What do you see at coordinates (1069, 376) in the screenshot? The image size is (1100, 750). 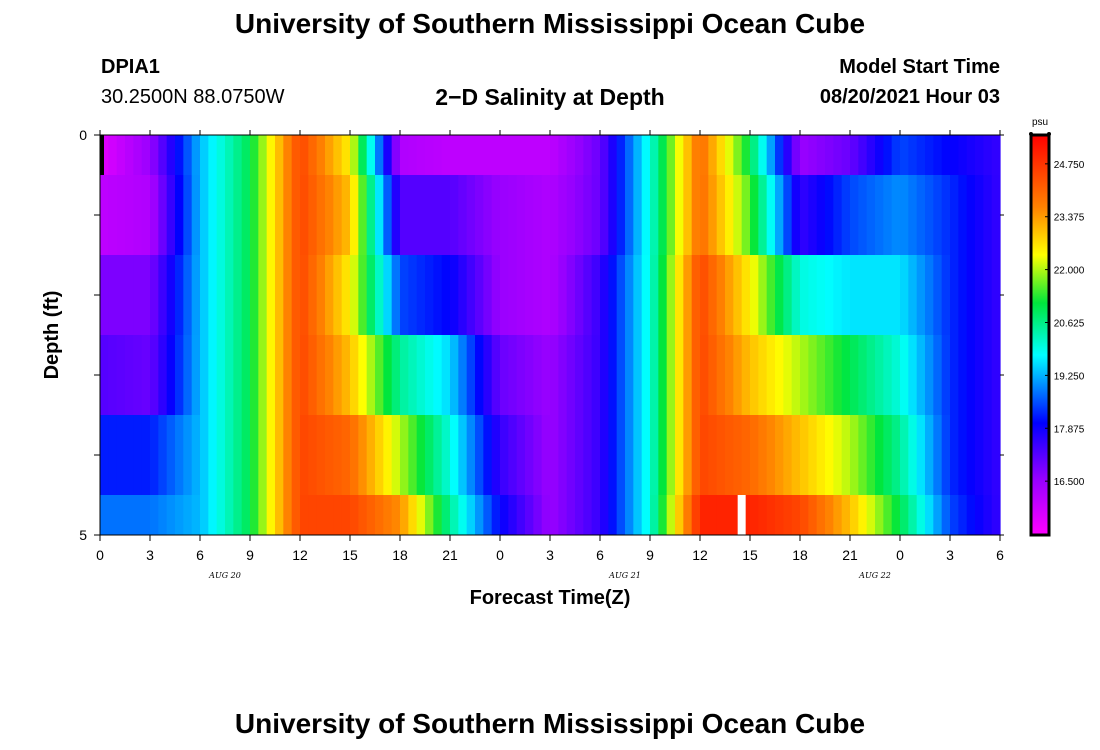 I see `colorbar-tick-label: 19.250` at bounding box center [1069, 376].